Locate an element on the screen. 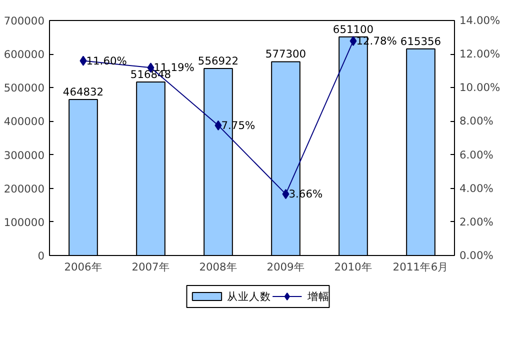 This screenshot has width=517, height=347. data-label: 651100 is located at coordinates (353, 29).